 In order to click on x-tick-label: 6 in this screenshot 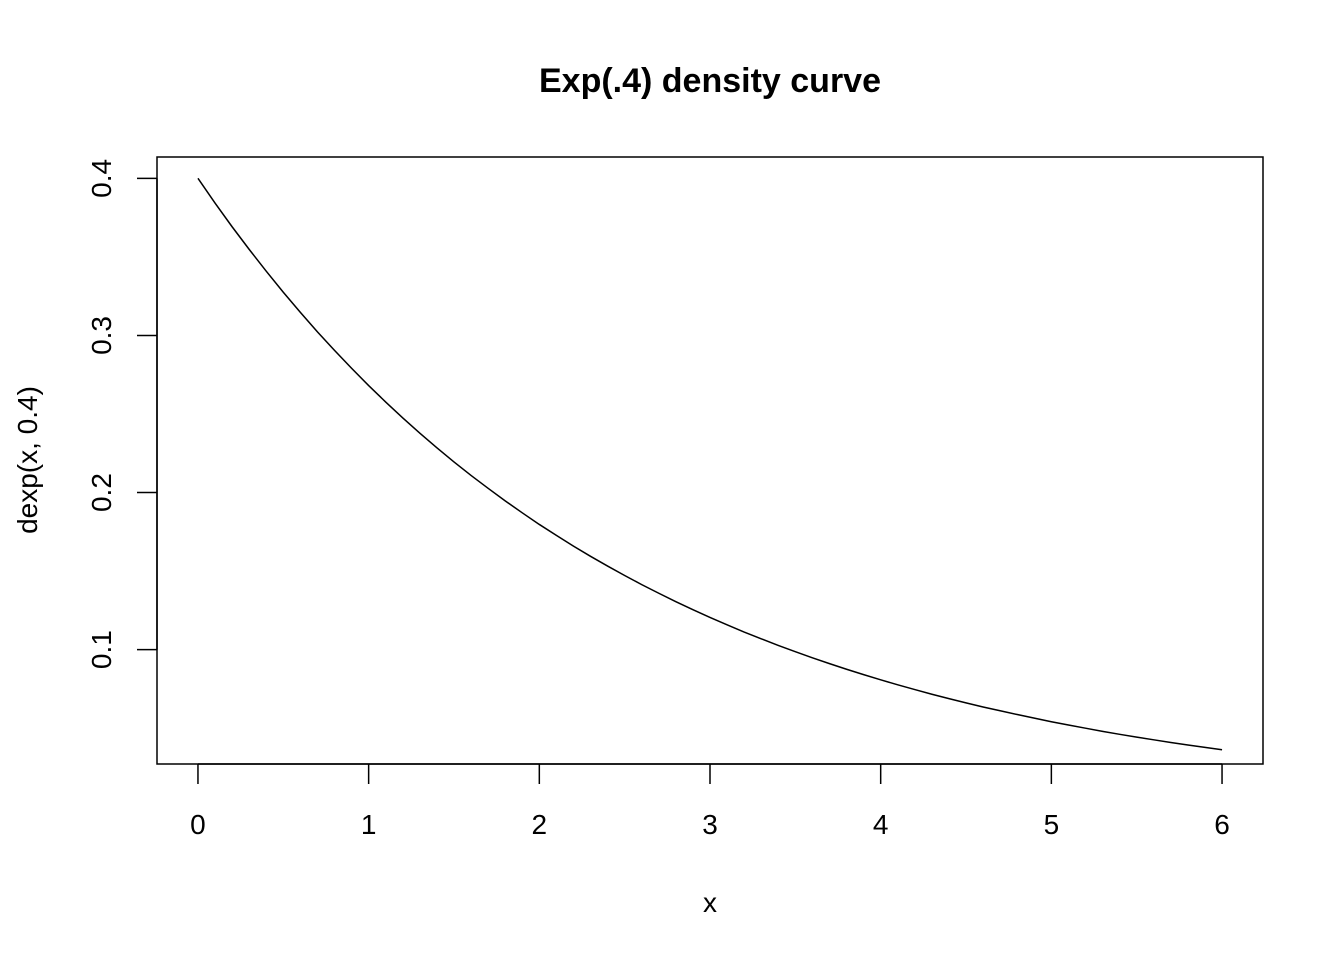, I will do `click(1222, 824)`.